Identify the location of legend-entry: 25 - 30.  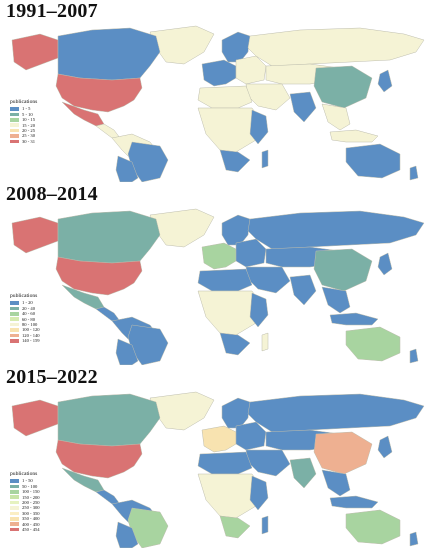
(23, 135).